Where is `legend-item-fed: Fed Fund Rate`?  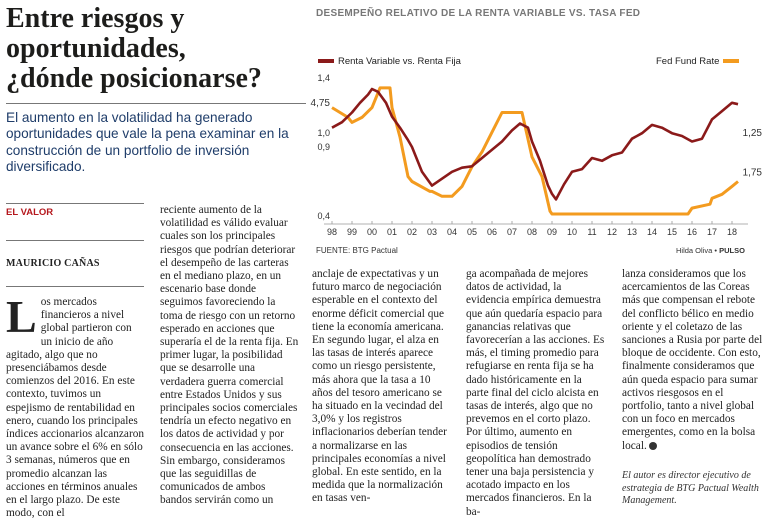
legend-item-fed: Fed Fund Rate is located at coordinates (698, 61).